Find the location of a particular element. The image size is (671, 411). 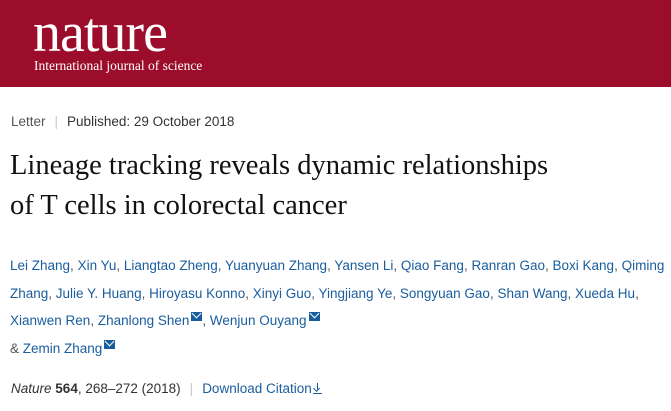

citation-journal: Nature is located at coordinates (31, 388).